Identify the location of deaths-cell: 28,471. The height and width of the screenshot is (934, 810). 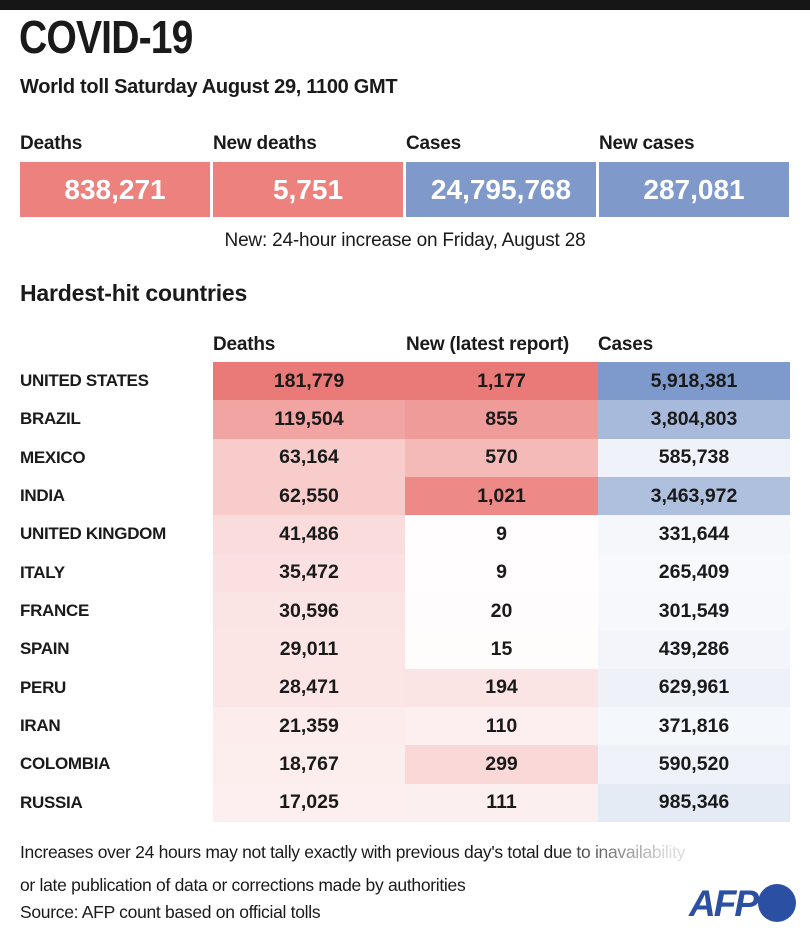
(309, 687).